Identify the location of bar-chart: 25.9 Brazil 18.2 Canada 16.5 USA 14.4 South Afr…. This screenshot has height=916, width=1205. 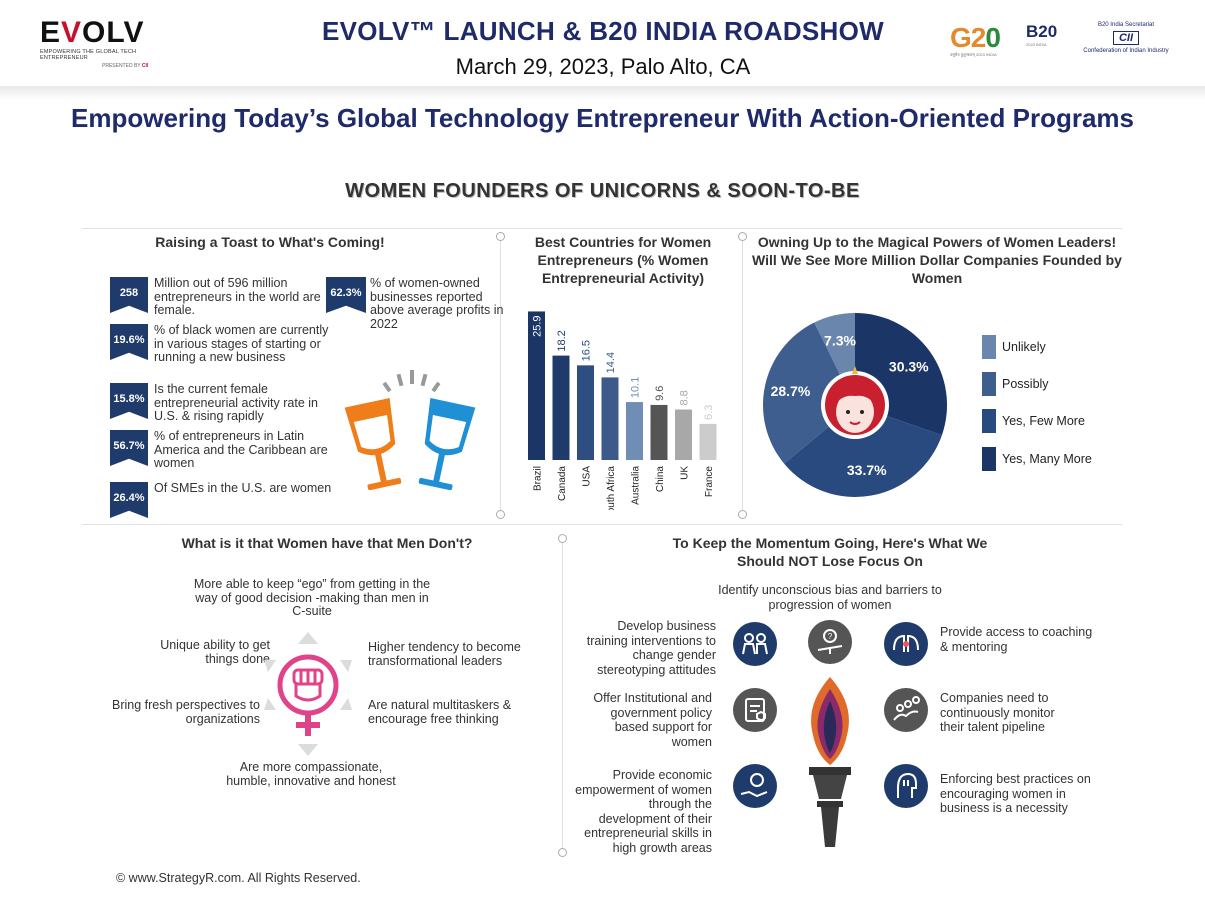
(622, 410).